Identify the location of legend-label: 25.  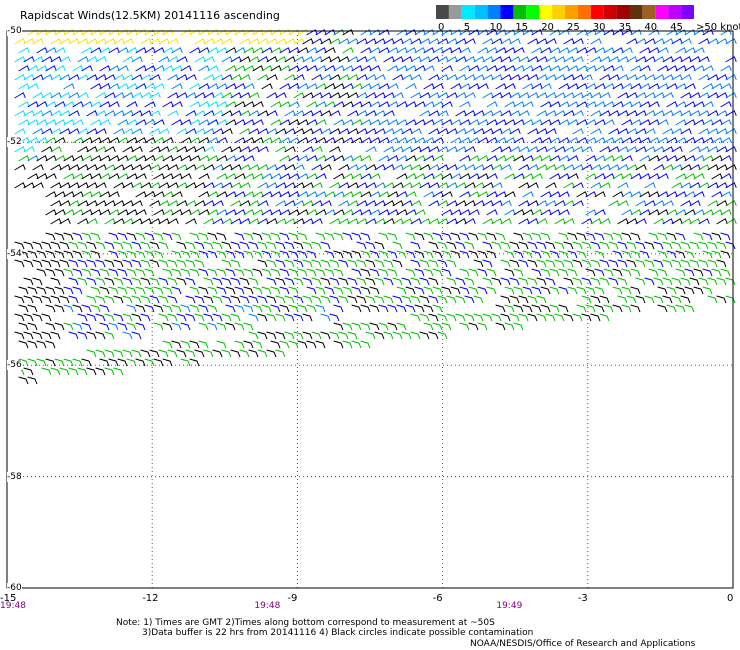
(573, 27).